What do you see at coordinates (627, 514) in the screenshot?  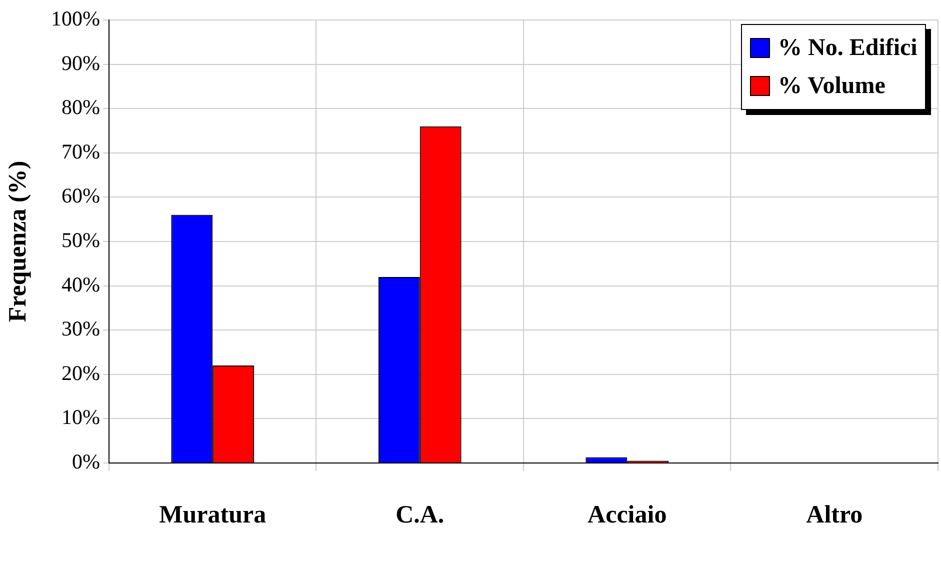 I see `x-tick-label: Acciaio` at bounding box center [627, 514].